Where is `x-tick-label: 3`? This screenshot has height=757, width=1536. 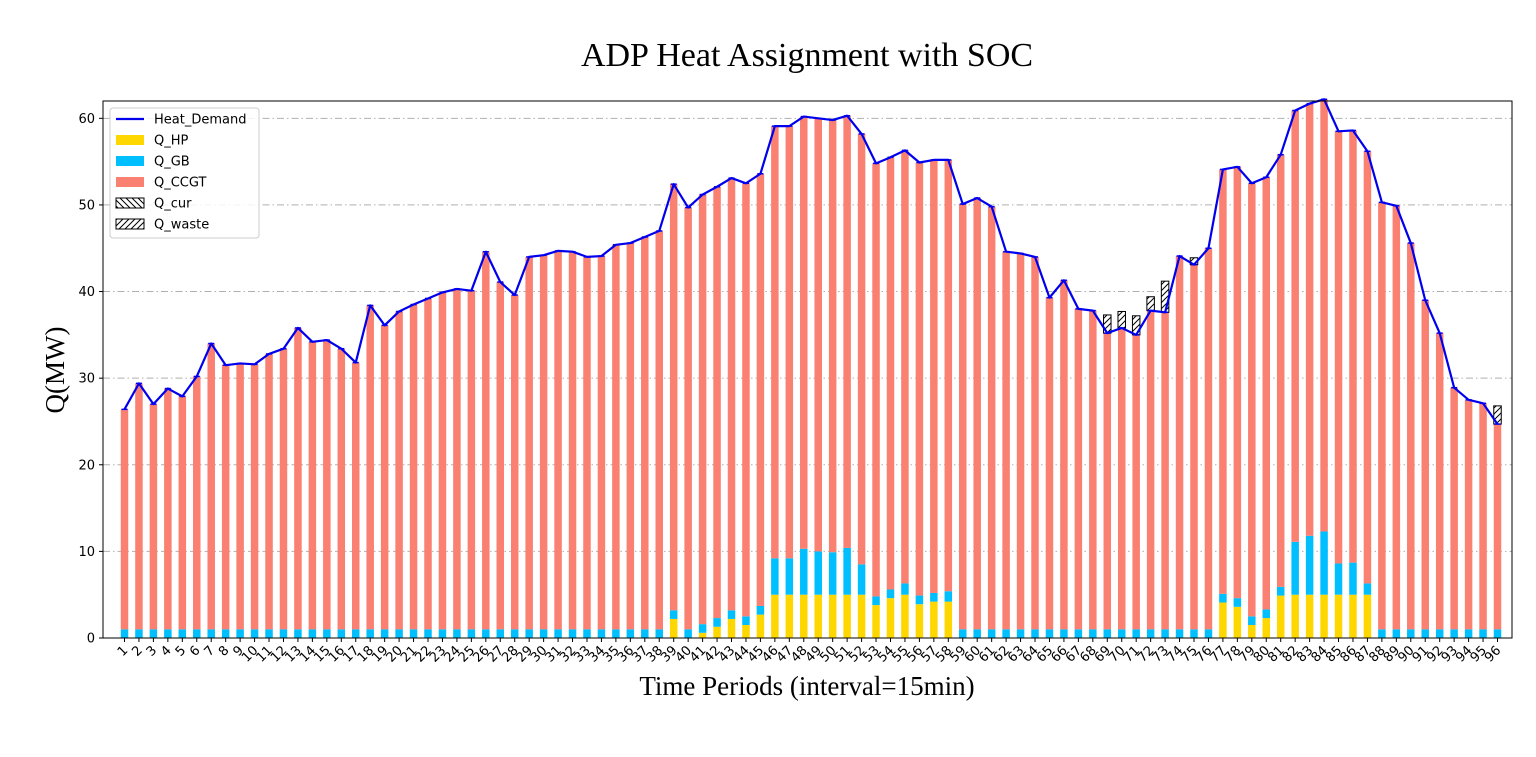
x-tick-label: 3 is located at coordinates (152, 651).